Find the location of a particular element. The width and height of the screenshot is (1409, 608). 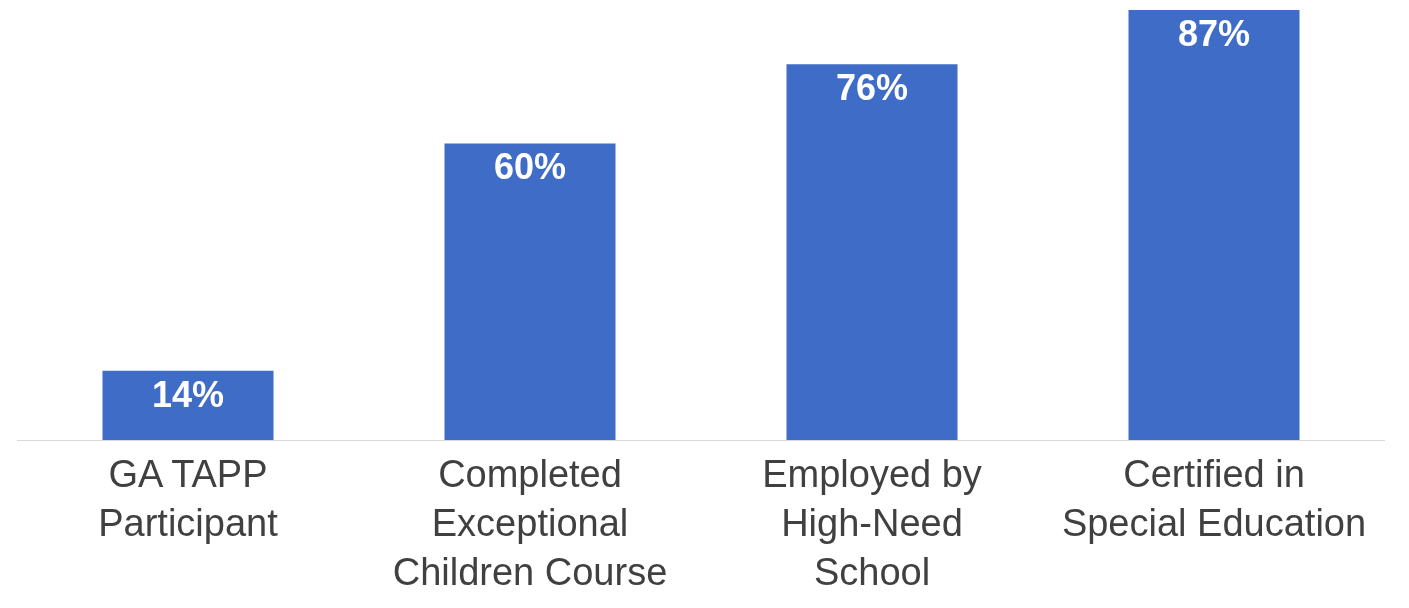

data-label: 76% is located at coordinates (872, 88).